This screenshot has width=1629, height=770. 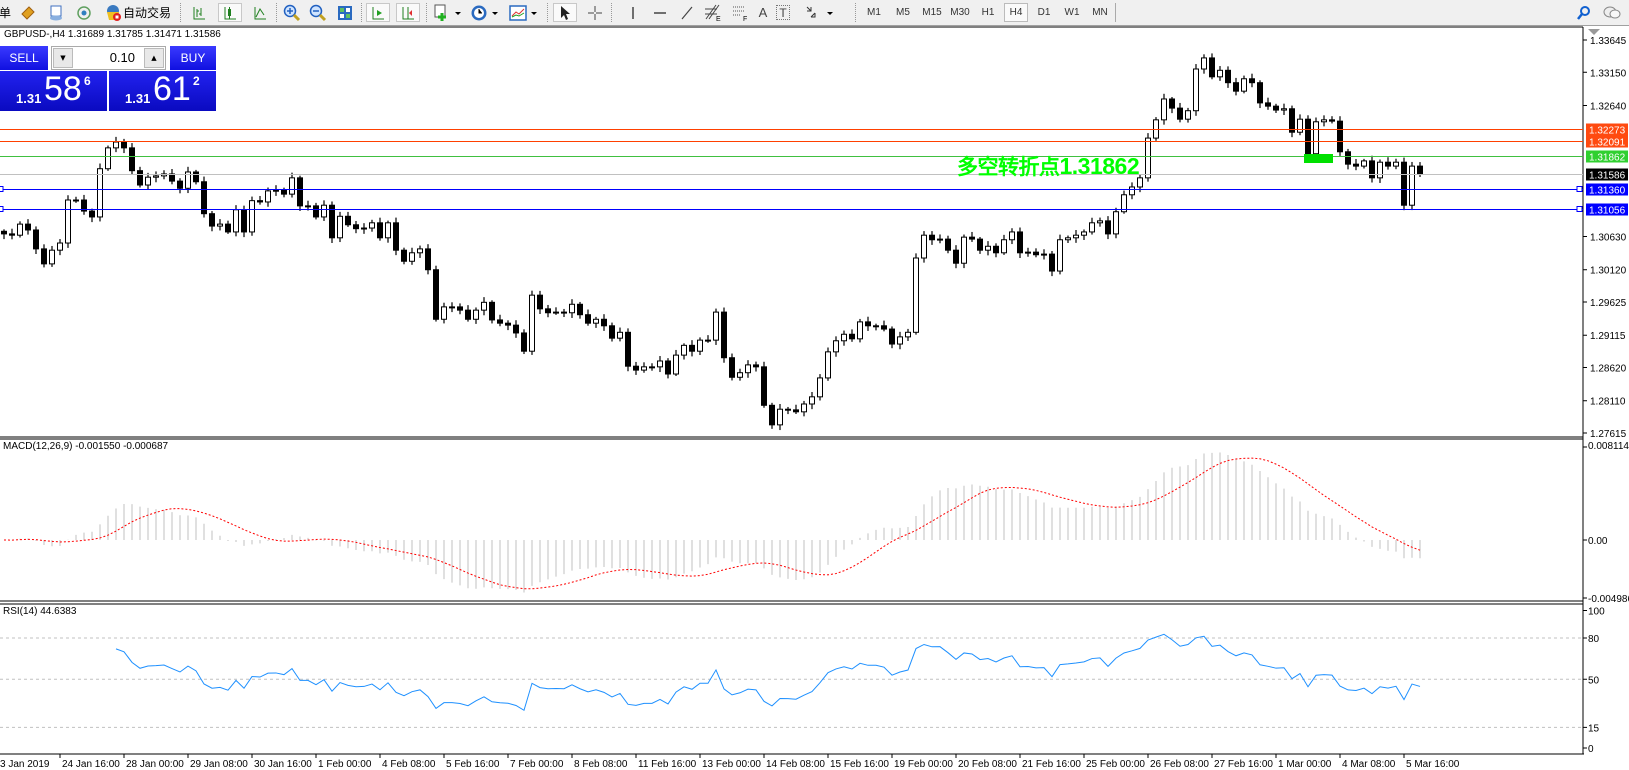 I want to click on lot-size-value: 0.10, so click(x=122, y=57).